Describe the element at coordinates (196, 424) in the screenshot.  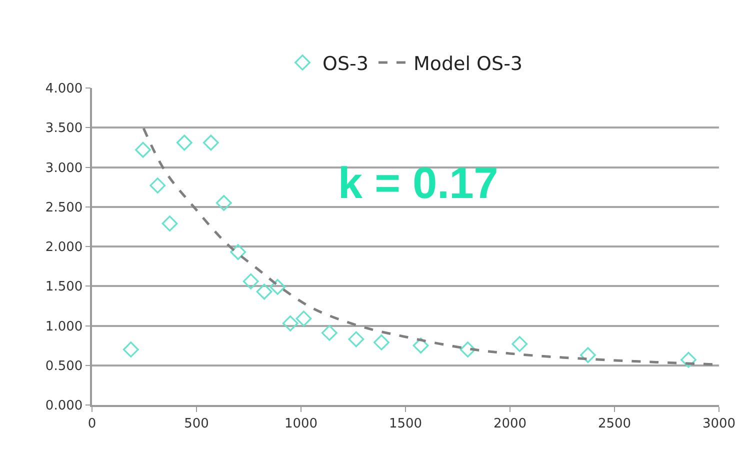
I see `x-tick-label: 500` at that location.